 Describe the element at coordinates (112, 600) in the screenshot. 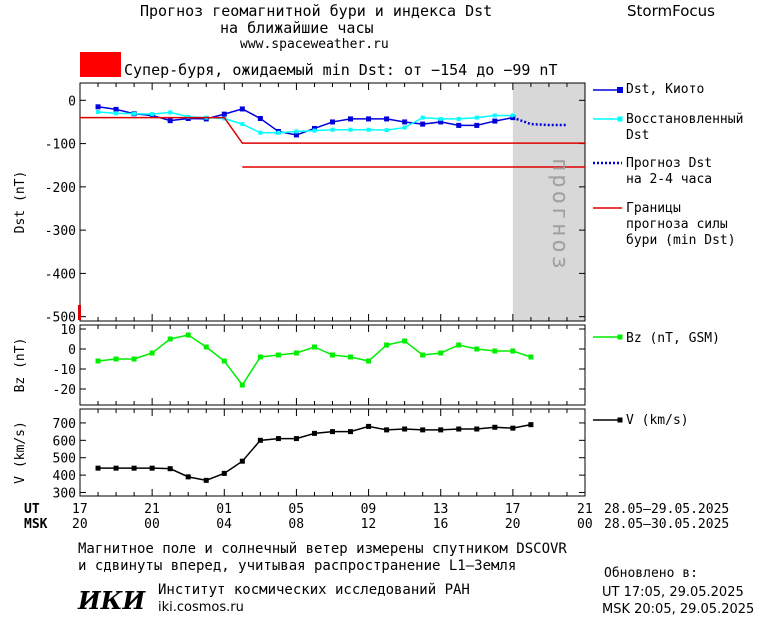

I see `iki-logo: ИКИ` at that location.